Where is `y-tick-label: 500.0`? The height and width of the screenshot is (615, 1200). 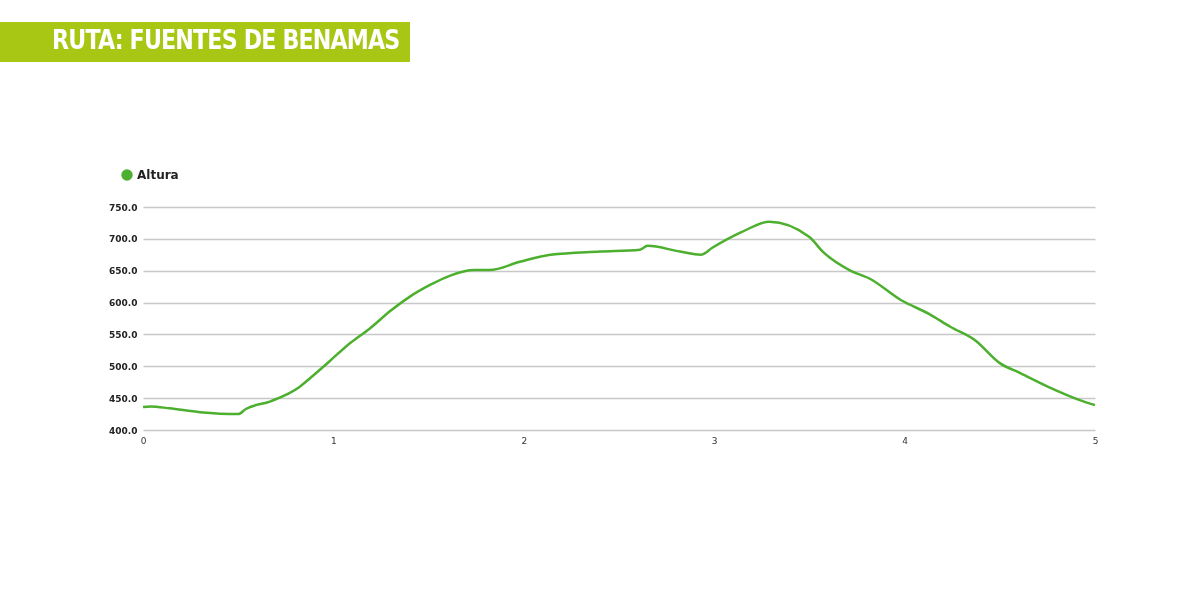 y-tick-label: 500.0 is located at coordinates (123, 366).